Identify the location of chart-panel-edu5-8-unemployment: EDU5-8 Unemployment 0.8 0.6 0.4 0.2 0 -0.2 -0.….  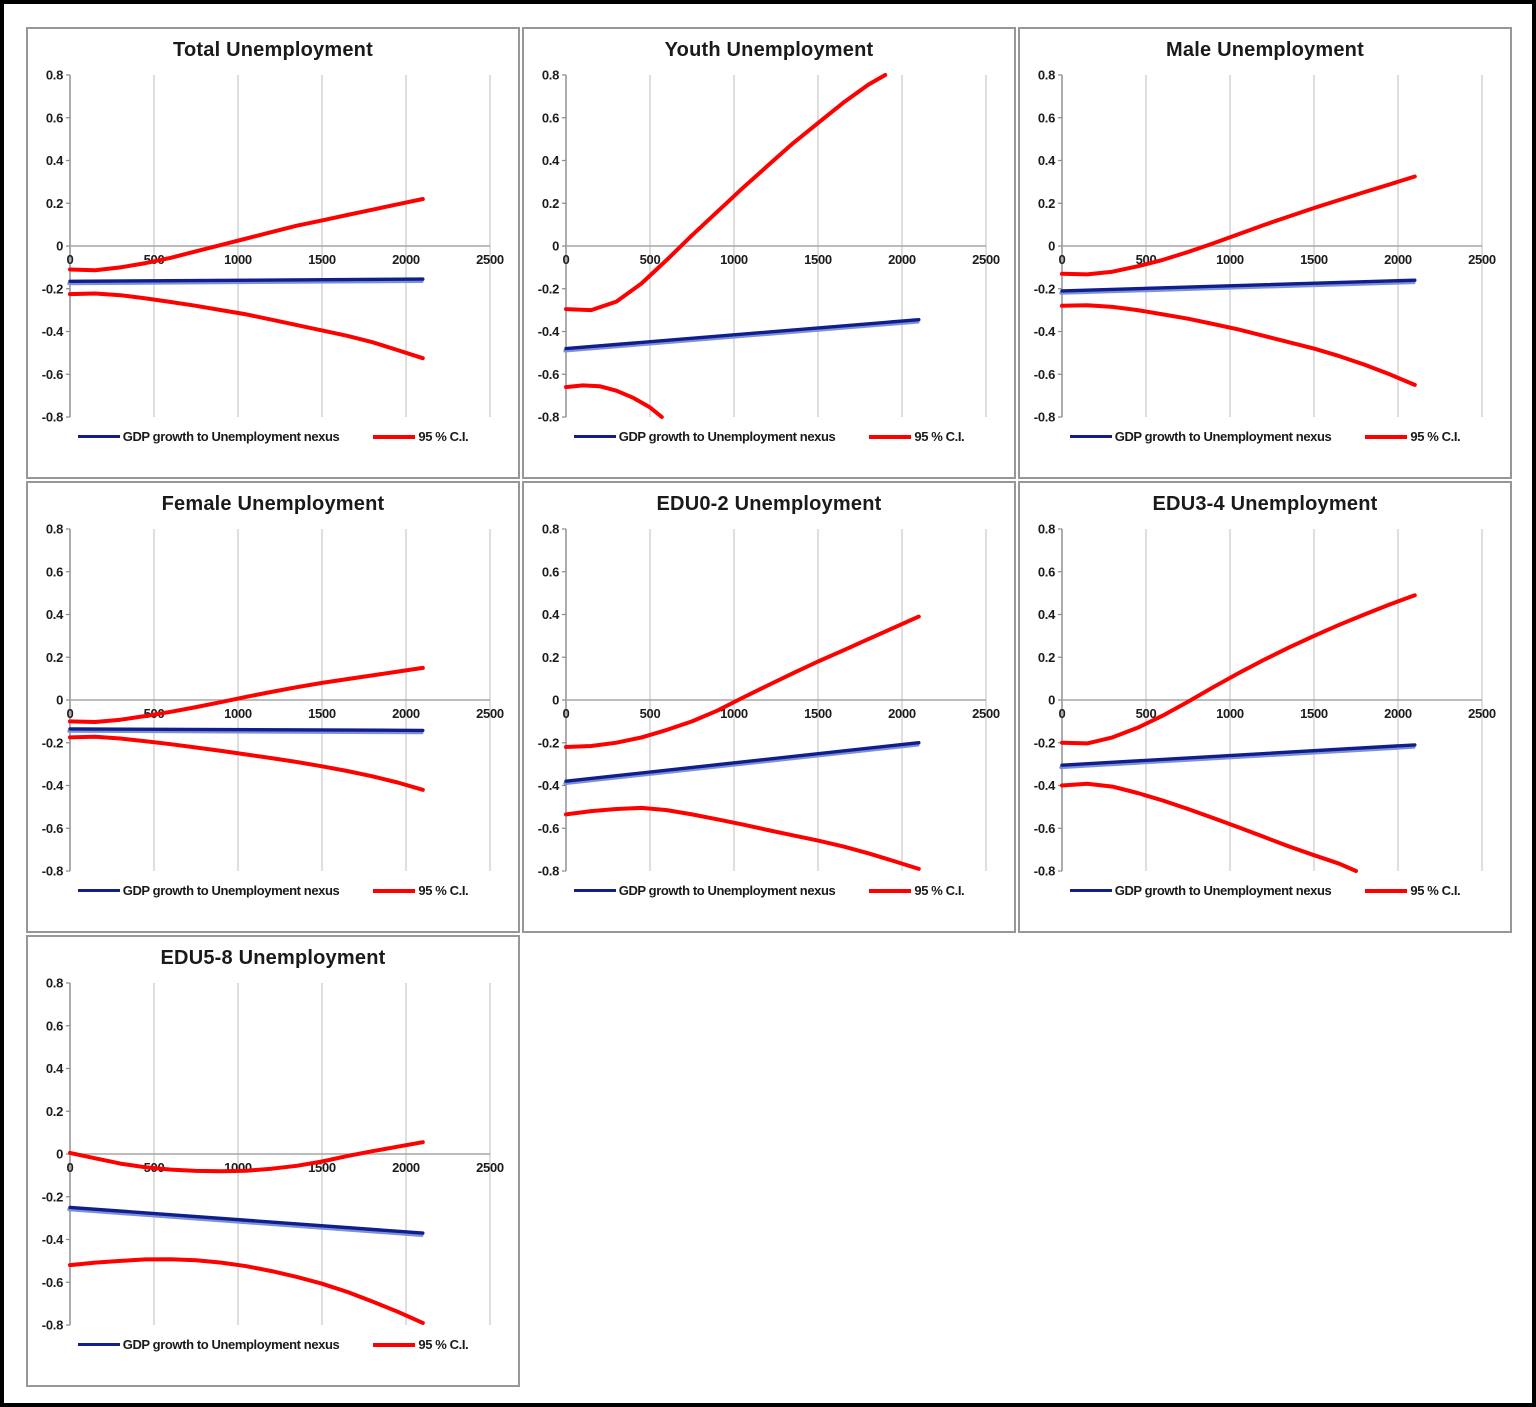
(273, 1161).